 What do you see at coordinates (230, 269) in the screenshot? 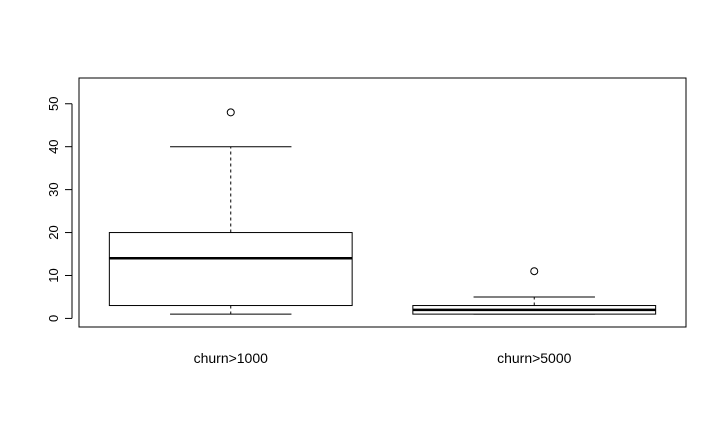
I see `box-iqr` at bounding box center [230, 269].